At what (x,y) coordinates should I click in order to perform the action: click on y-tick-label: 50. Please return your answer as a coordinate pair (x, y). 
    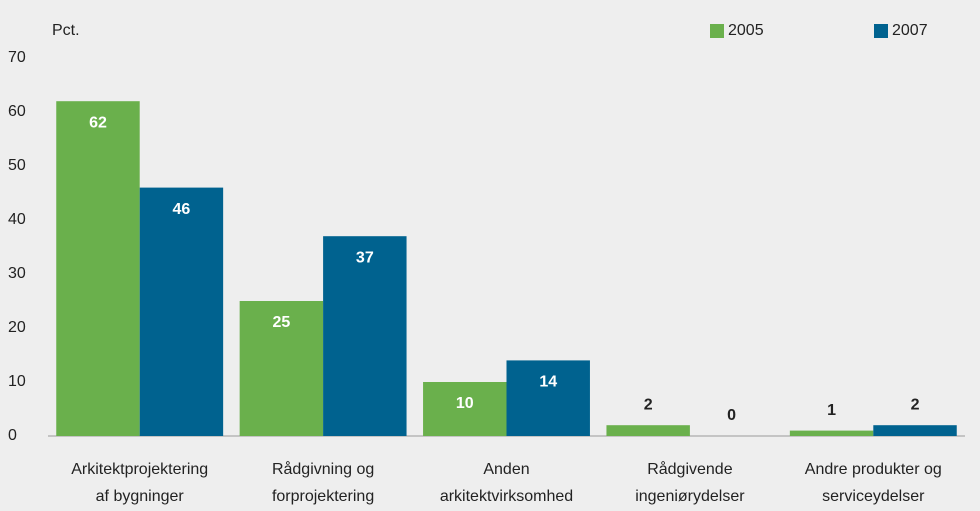
    Looking at the image, I should click on (17, 165).